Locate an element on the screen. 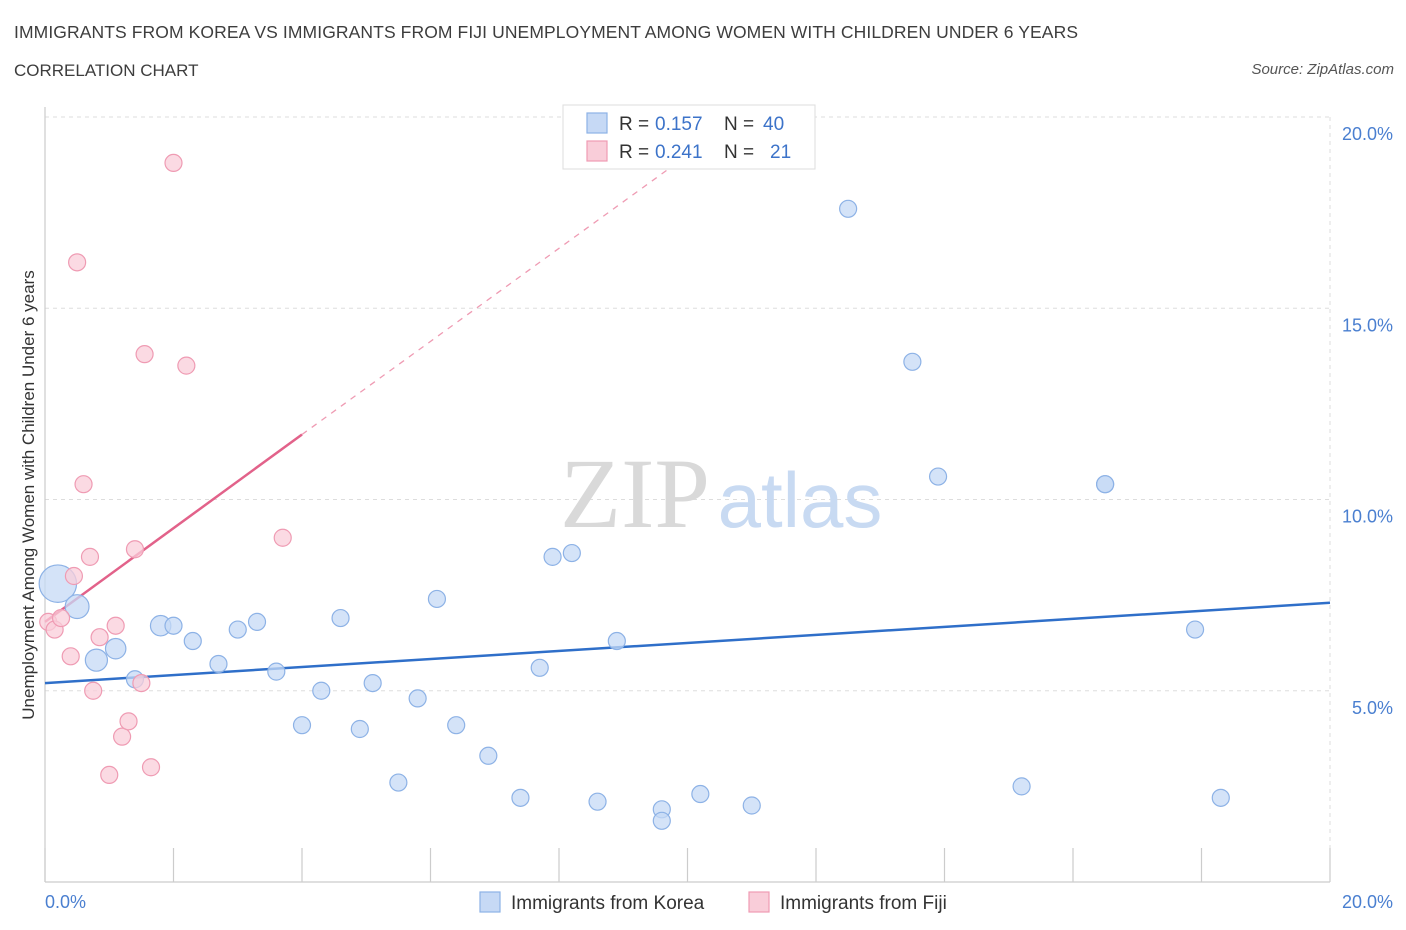 Image resolution: width=1406 pixels, height=930 pixels. legend-korea-r-label: R = is located at coordinates (634, 124).